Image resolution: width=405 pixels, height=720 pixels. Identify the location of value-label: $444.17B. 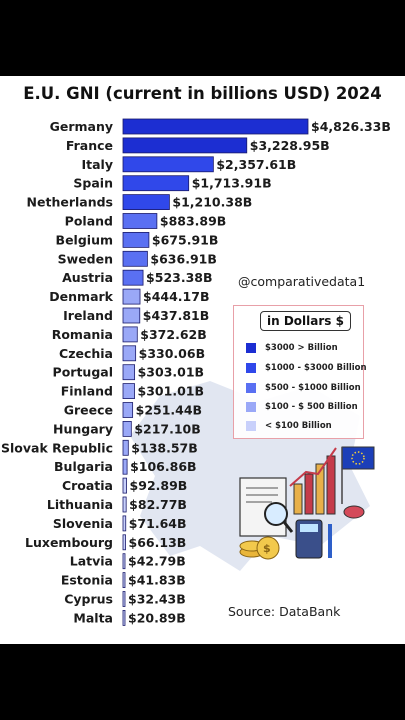
(176, 296).